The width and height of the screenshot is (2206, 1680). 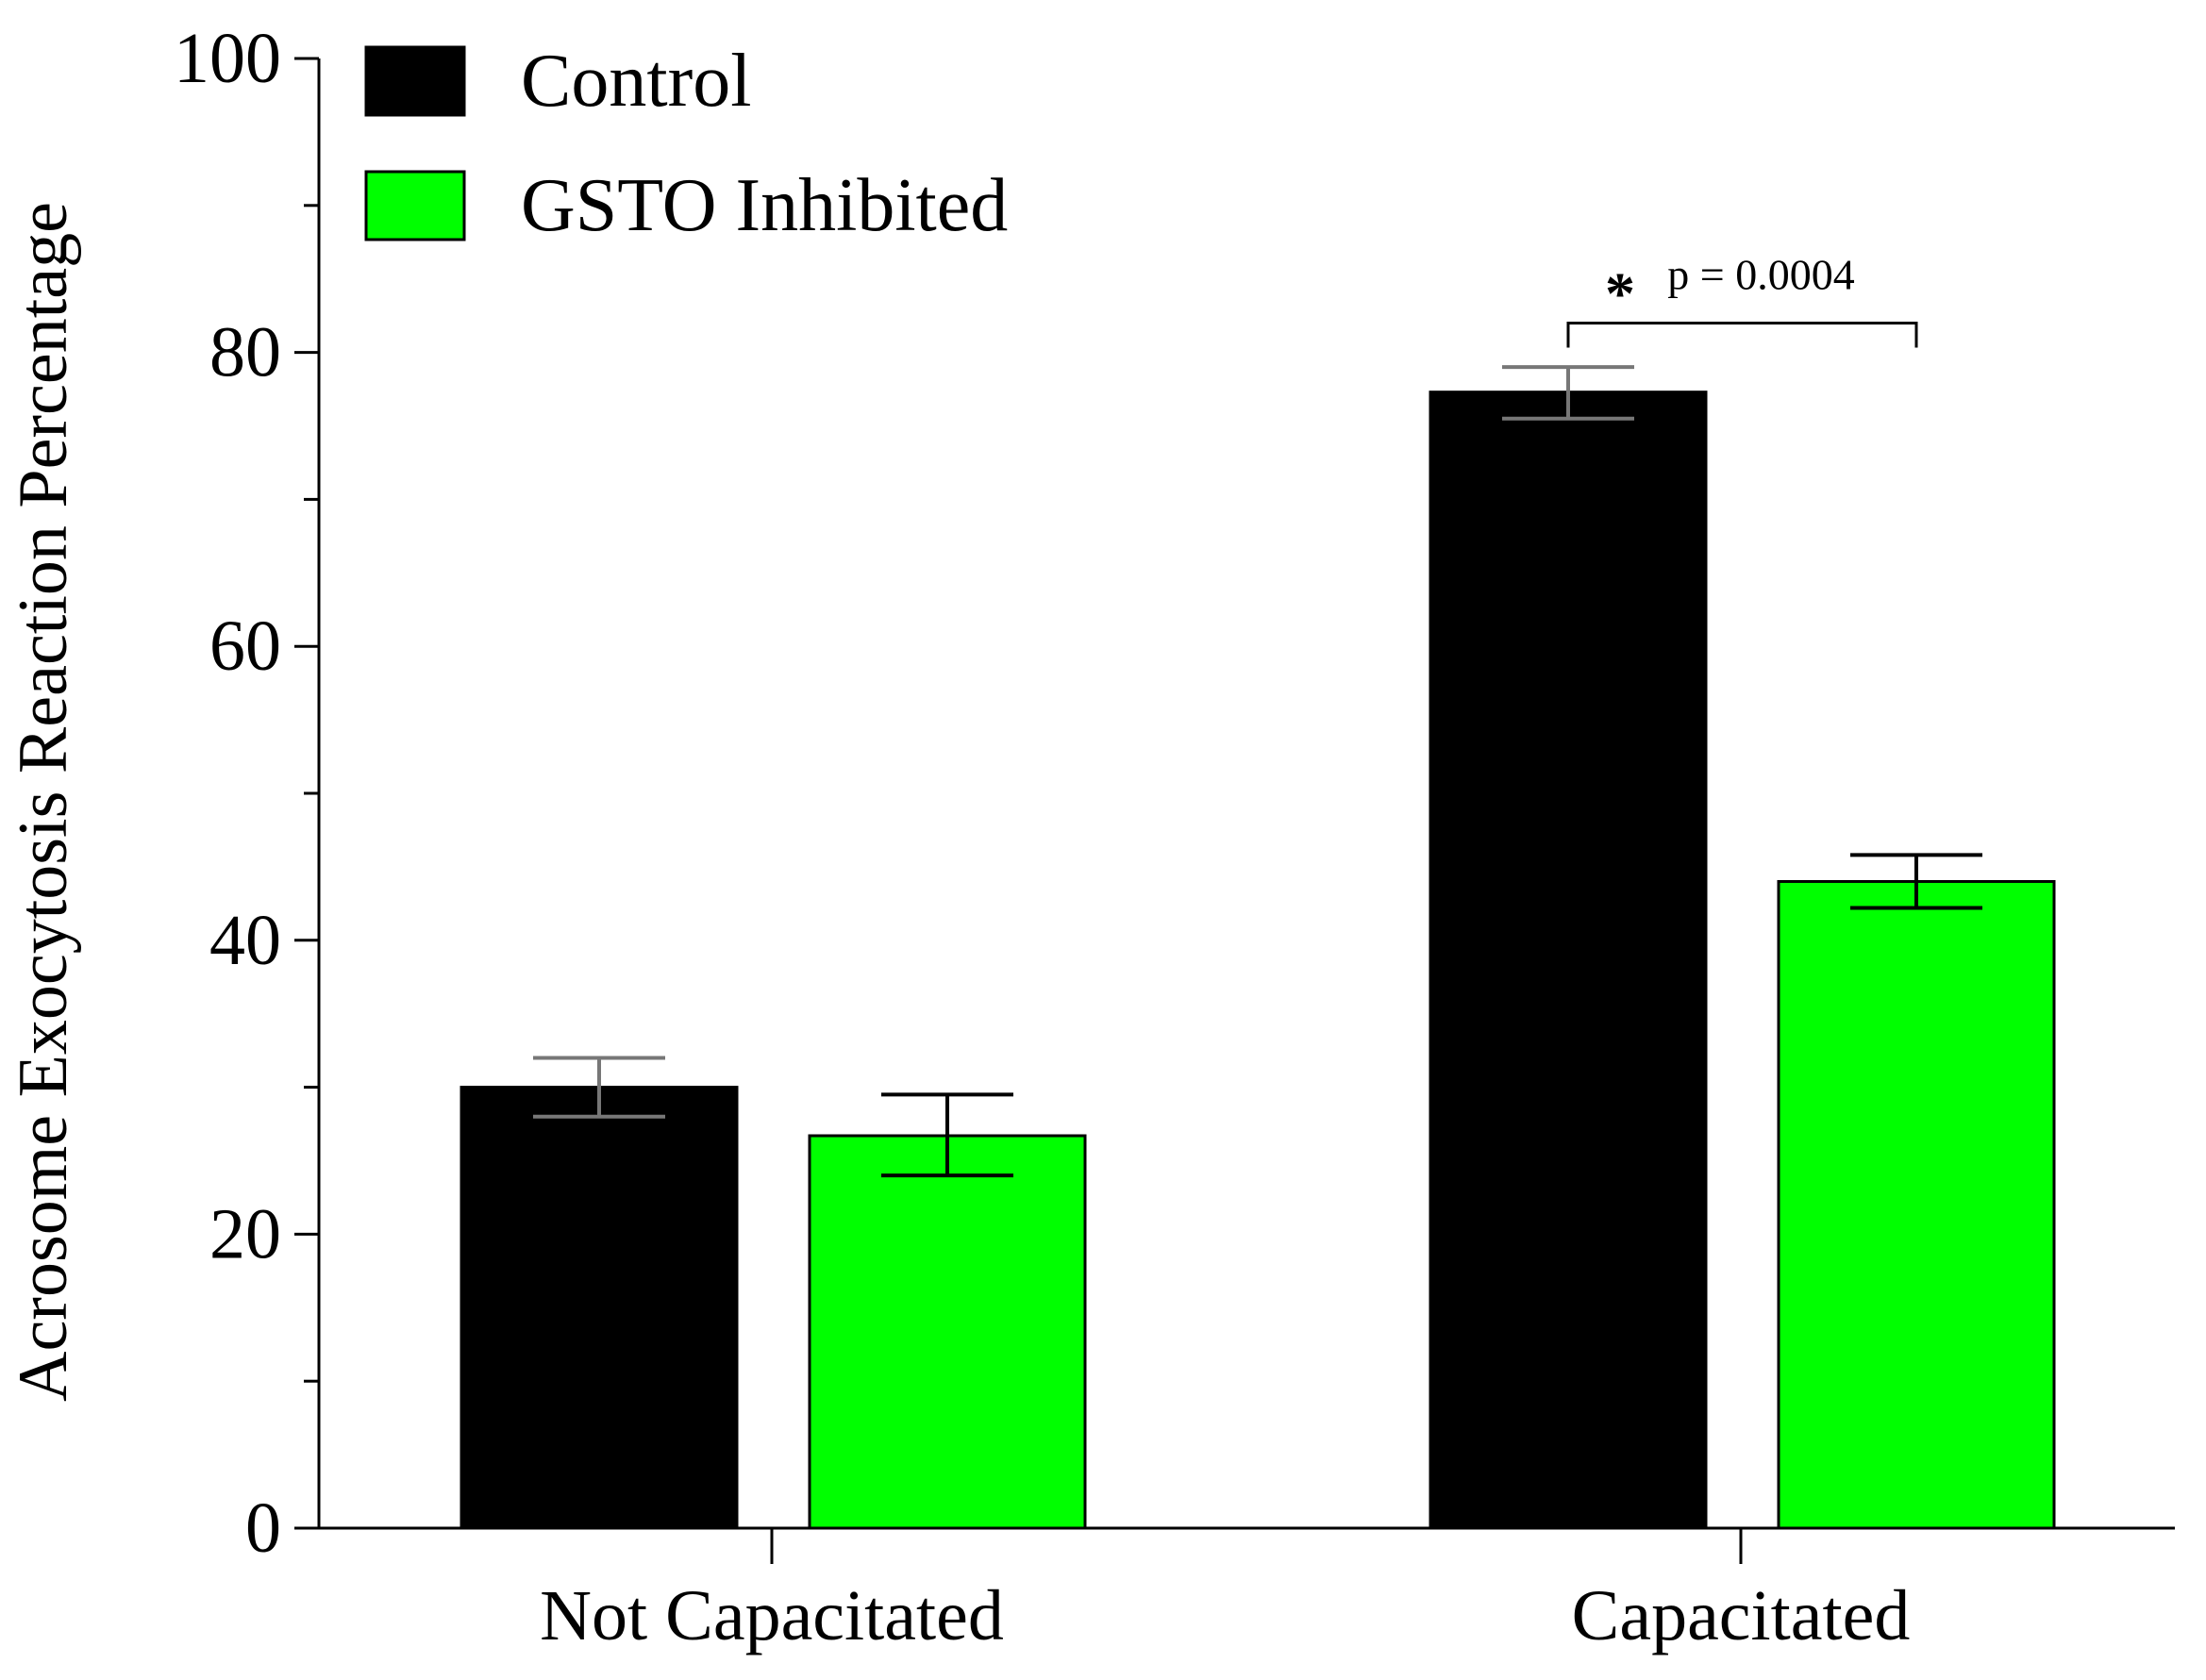 What do you see at coordinates (948, 1332) in the screenshot?
I see `bar-gsto-inhibited-not-capacitated` at bounding box center [948, 1332].